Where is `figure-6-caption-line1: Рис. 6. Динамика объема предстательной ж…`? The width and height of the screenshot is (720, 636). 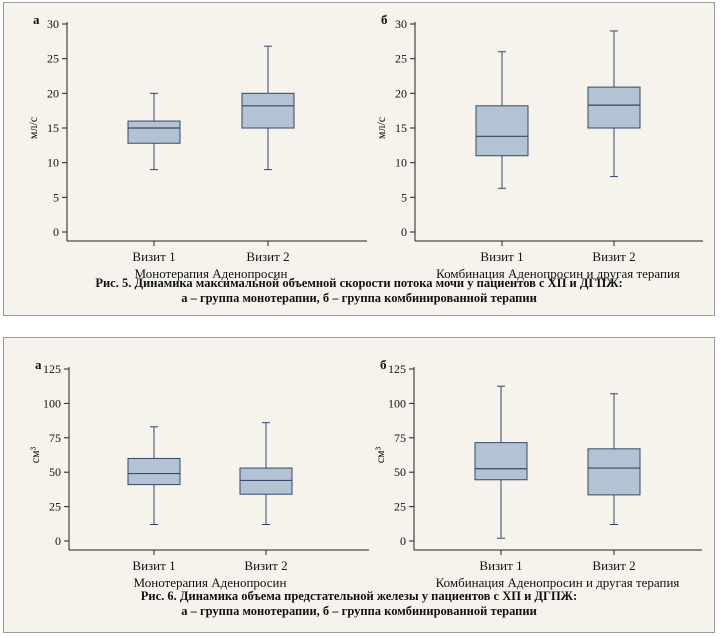 figure-6-caption-line1: Рис. 6. Динамика объема предстательной ж… is located at coordinates (359, 596).